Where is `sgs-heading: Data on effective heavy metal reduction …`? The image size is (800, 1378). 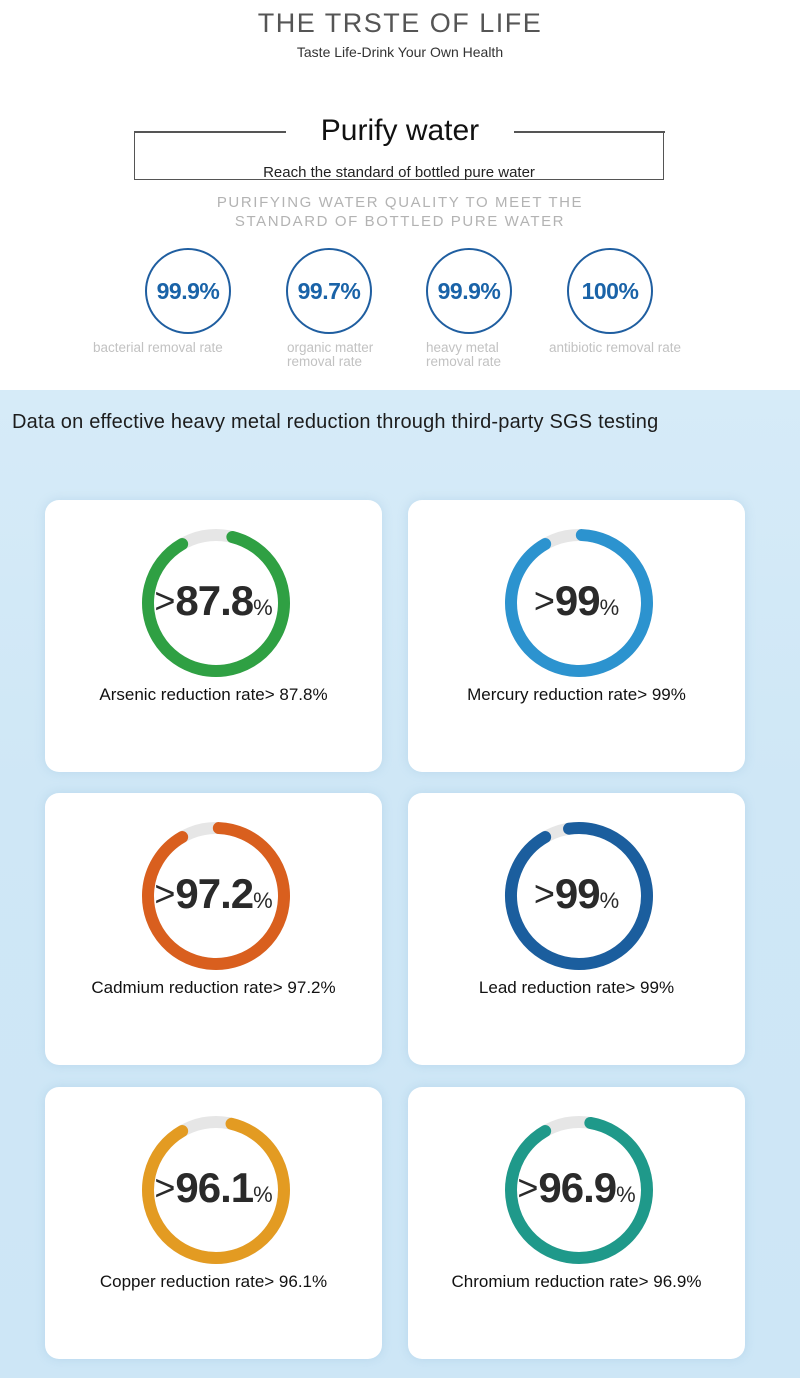
sgs-heading: Data on effective heavy metal reduction … is located at coordinates (335, 422).